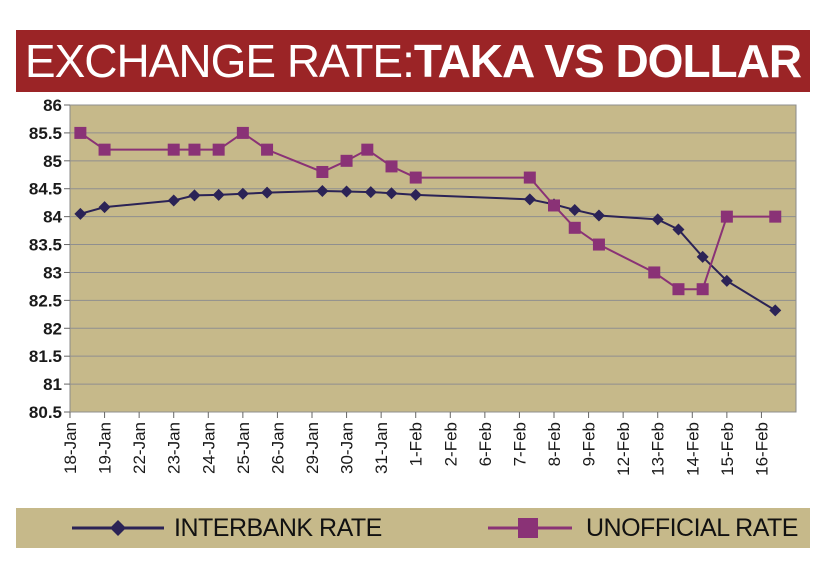 This screenshot has width=823, height=564. I want to click on y-tick-label: 85, so click(52, 161).